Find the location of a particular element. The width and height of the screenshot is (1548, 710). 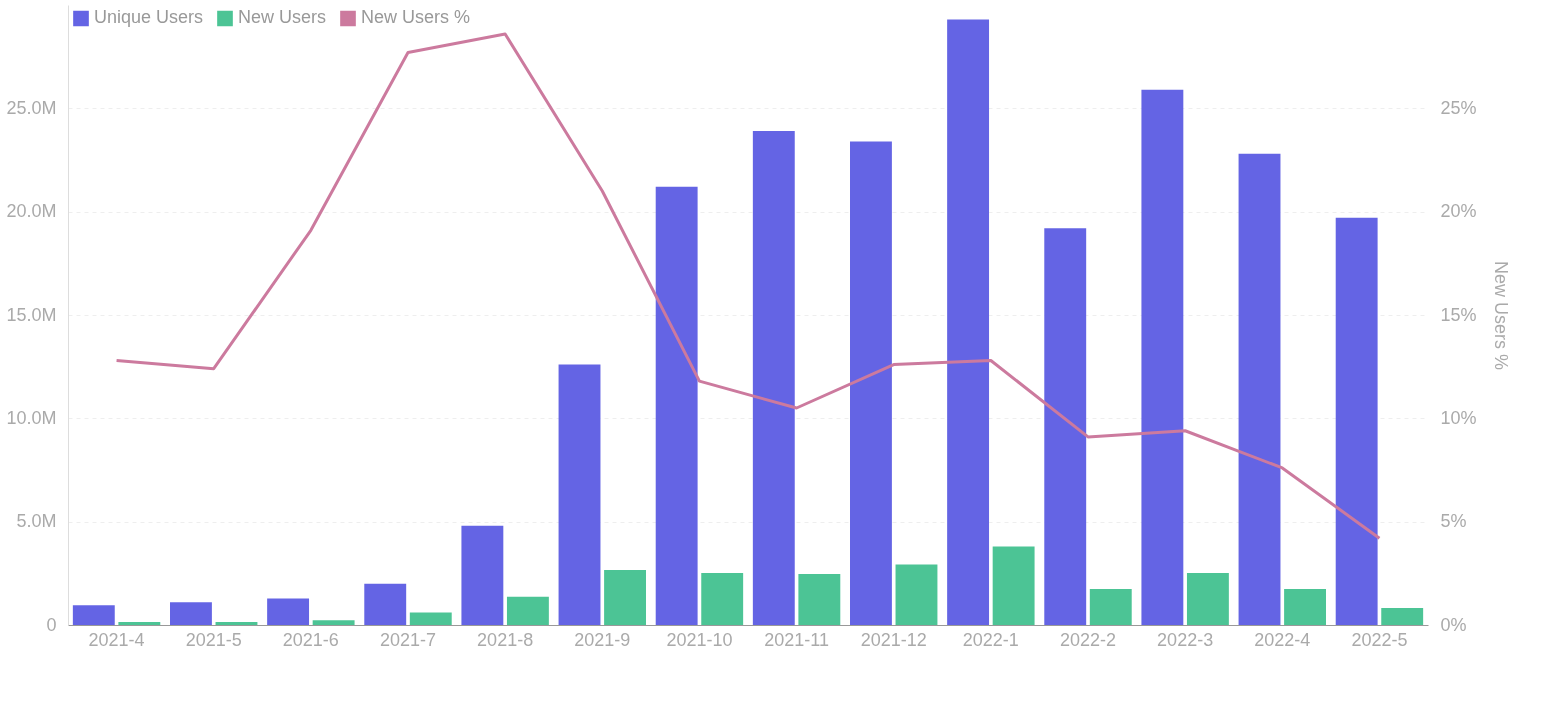

y2-tick-label: 25% is located at coordinates (1458, 107).